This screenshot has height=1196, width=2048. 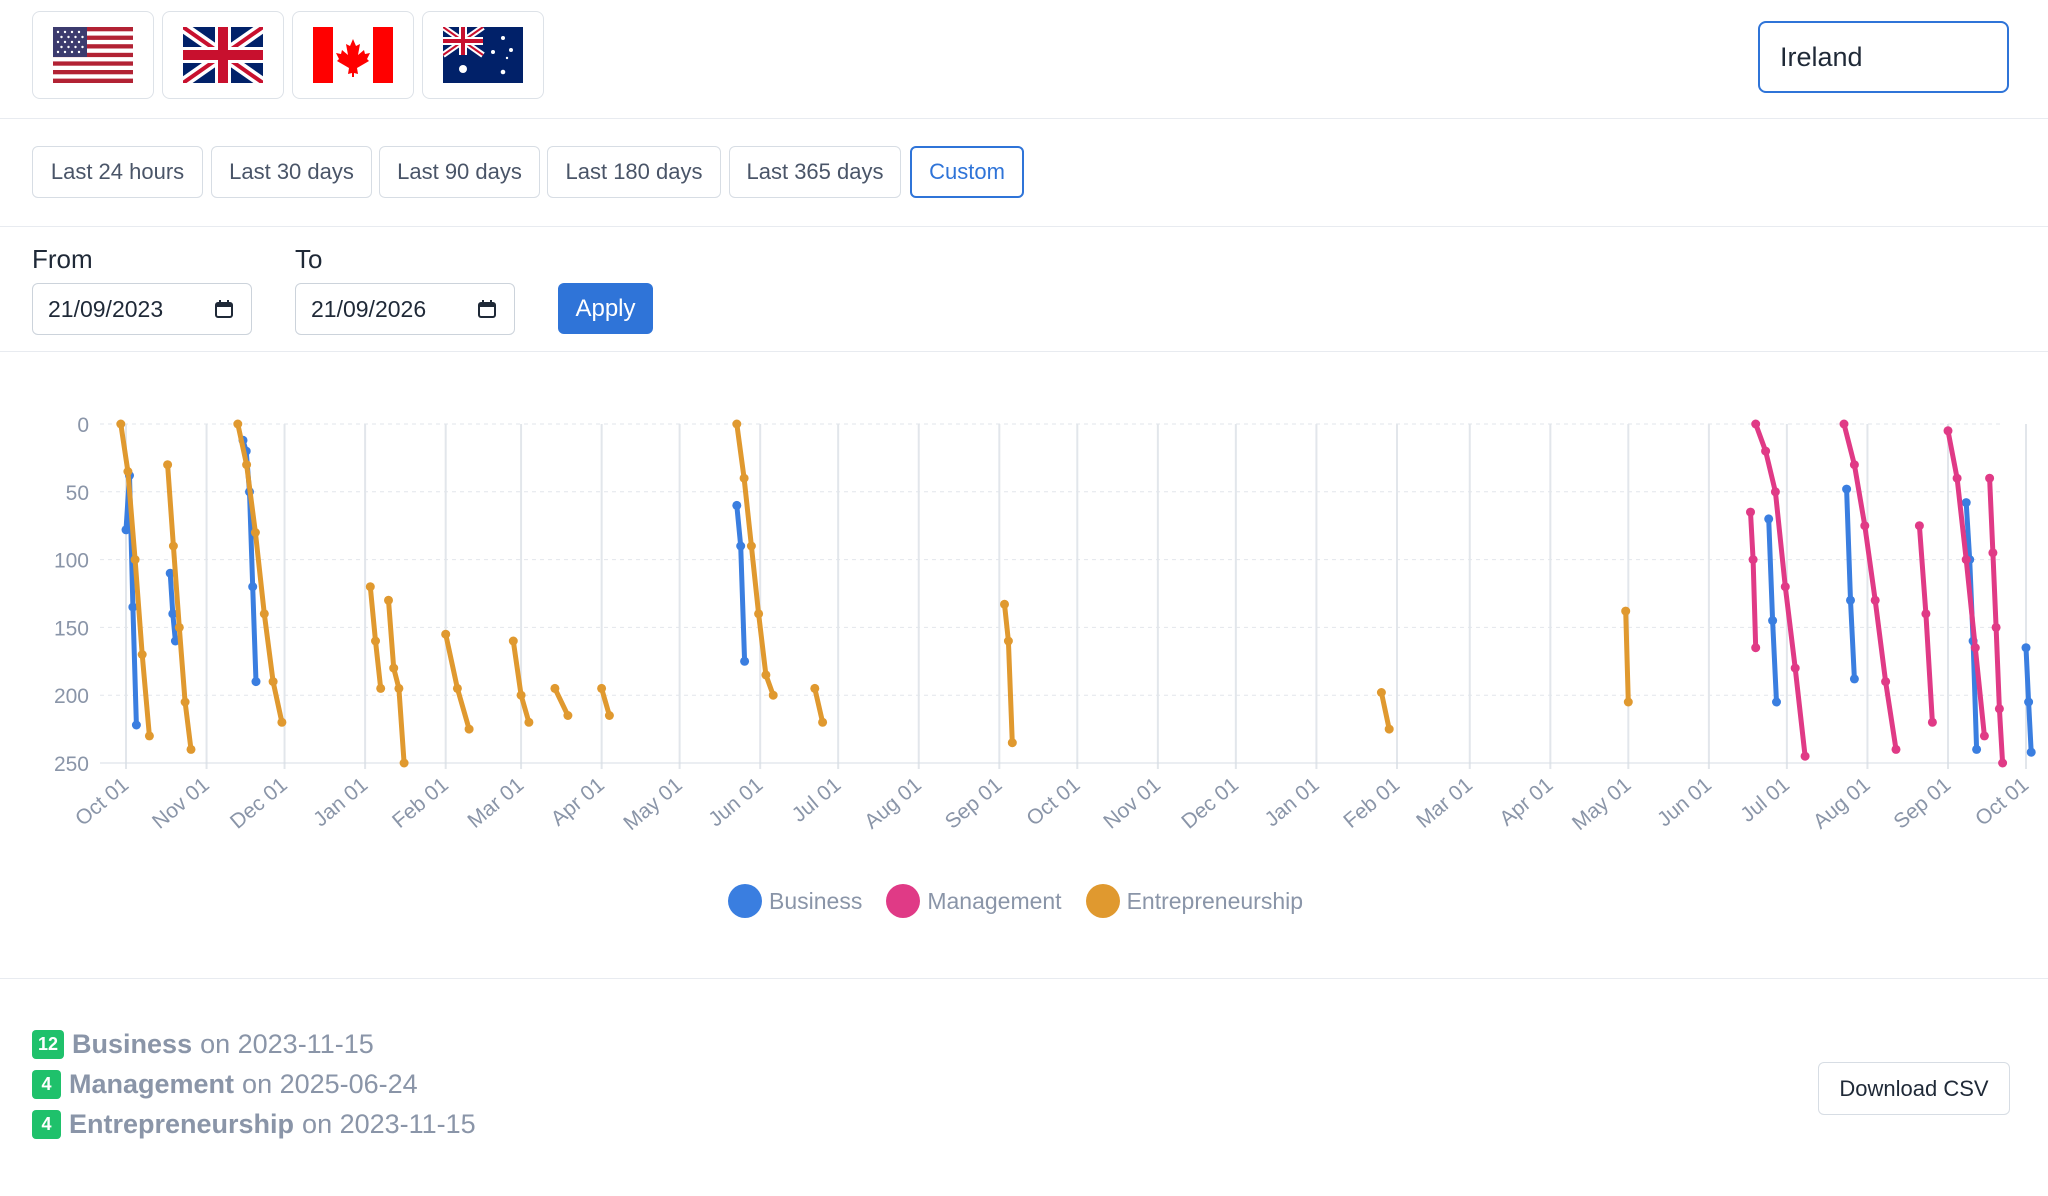 What do you see at coordinates (459, 172) in the screenshot?
I see `range-button-90d: Last 90 days` at bounding box center [459, 172].